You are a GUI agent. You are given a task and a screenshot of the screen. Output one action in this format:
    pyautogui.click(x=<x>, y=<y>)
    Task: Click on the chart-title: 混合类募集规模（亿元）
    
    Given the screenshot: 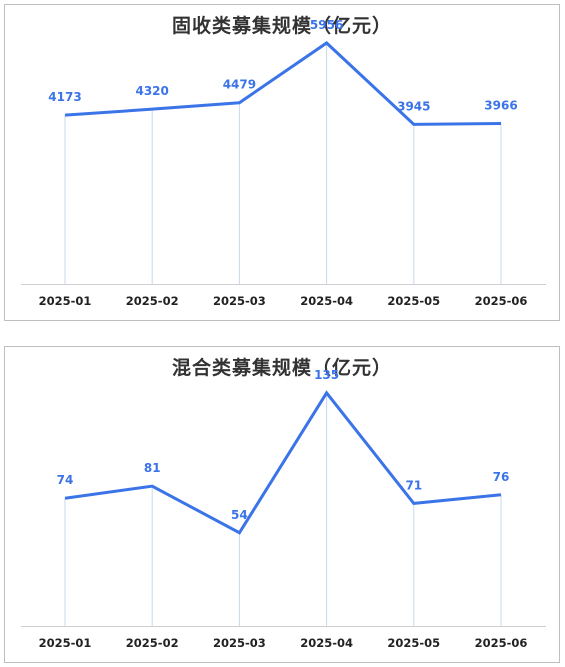 What is the action you would take?
    pyautogui.click(x=282, y=367)
    